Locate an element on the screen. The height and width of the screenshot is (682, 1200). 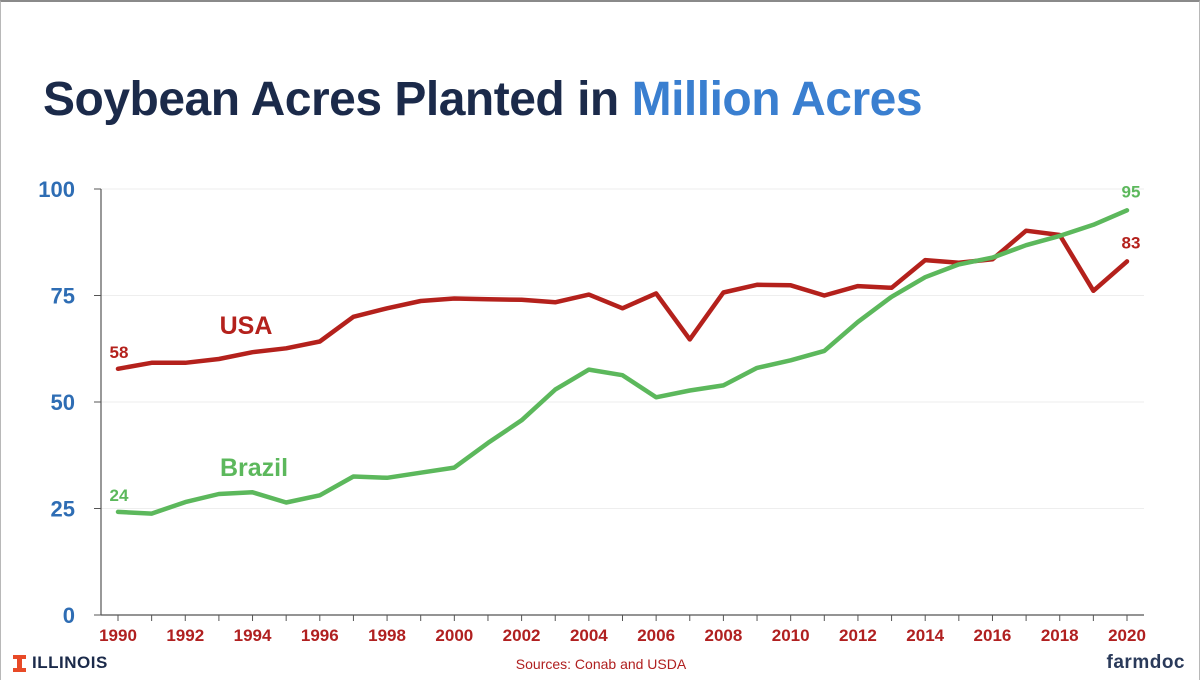
x-tick-label: 1994 is located at coordinates (253, 635).